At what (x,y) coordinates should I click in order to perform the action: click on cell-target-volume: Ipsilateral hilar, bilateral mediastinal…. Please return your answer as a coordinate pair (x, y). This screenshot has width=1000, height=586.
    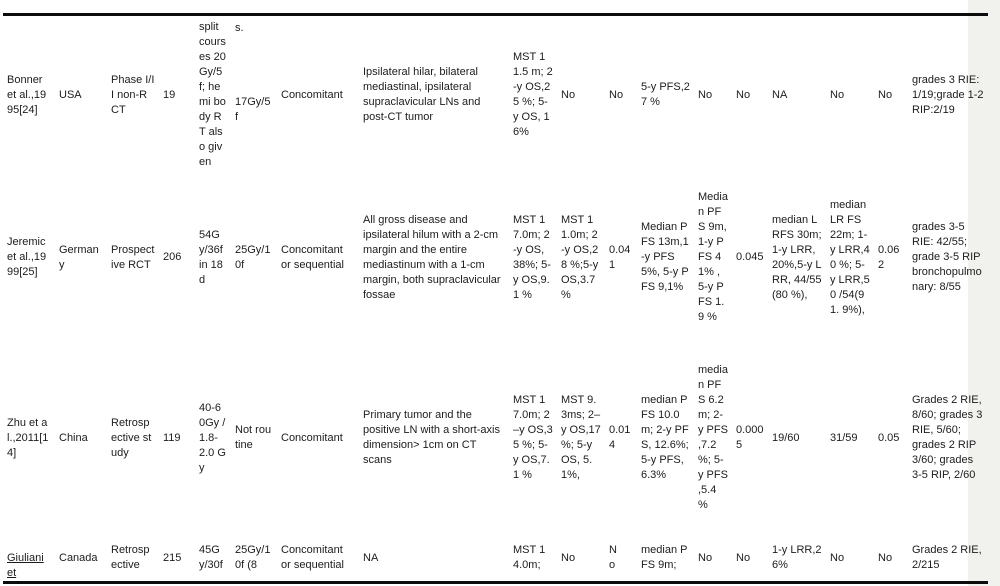
    Looking at the image, I should click on (422, 95).